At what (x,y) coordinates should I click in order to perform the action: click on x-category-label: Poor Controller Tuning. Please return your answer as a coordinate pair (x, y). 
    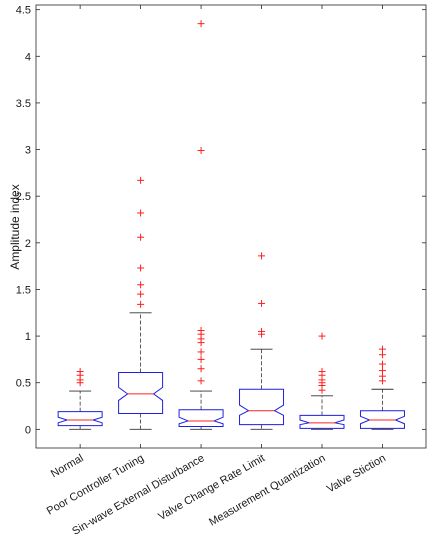
    Looking at the image, I should click on (95, 484).